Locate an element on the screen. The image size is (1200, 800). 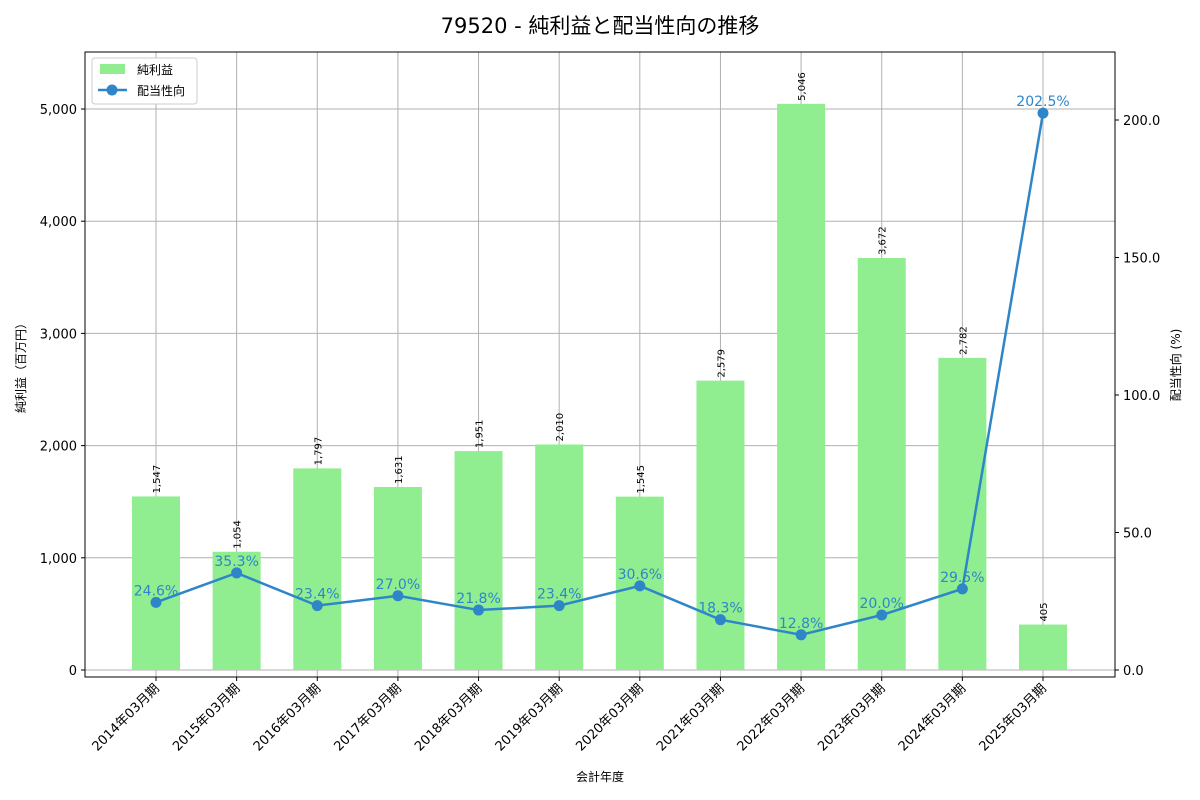
legend: 純利益 配当性向 is located at coordinates (144, 81).